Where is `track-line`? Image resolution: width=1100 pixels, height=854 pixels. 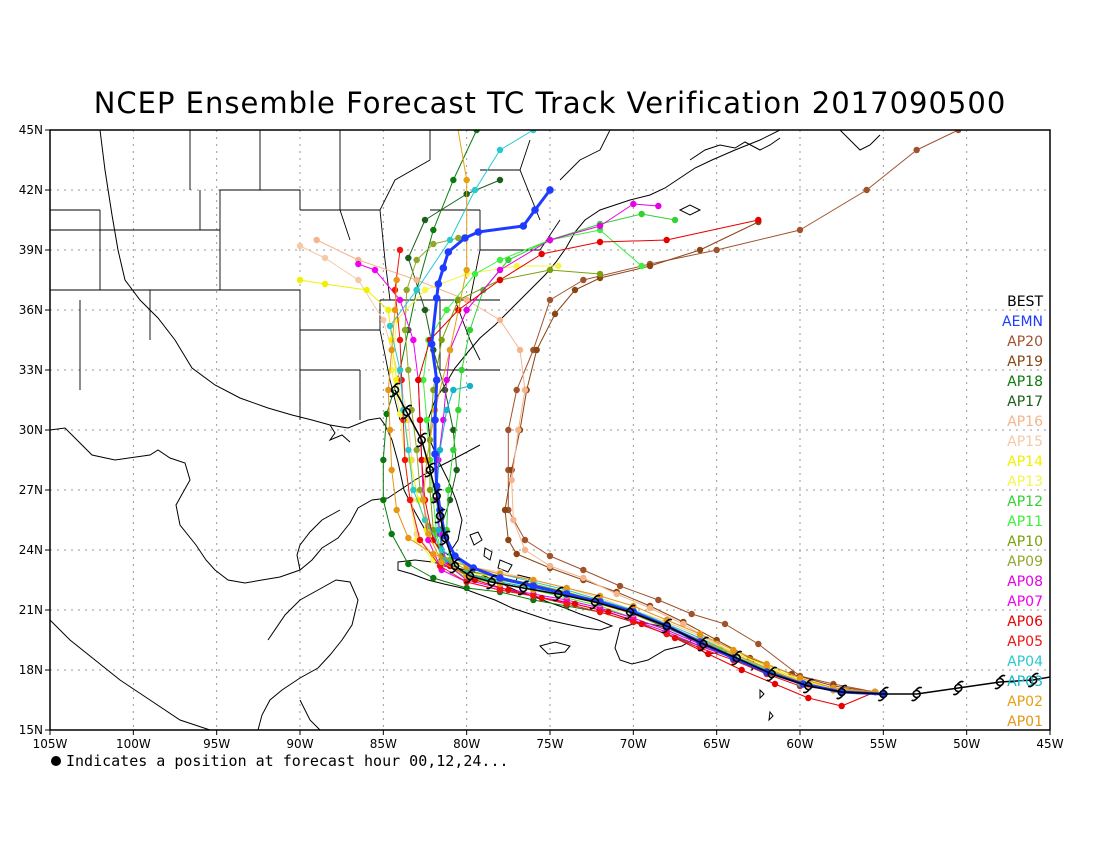 track-line is located at coordinates (656, 539).